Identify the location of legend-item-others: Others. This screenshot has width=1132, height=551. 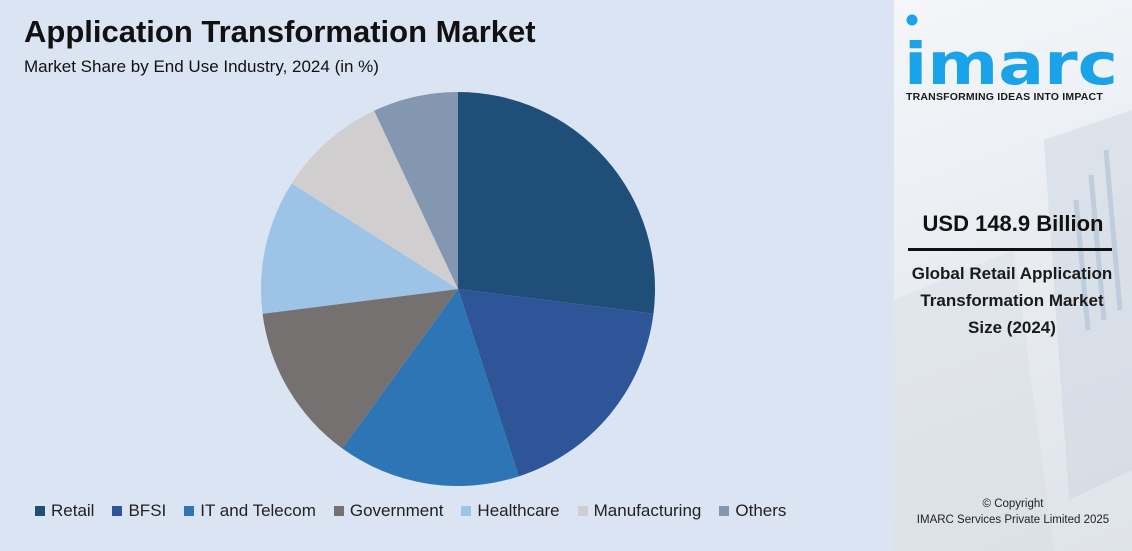
(752, 511).